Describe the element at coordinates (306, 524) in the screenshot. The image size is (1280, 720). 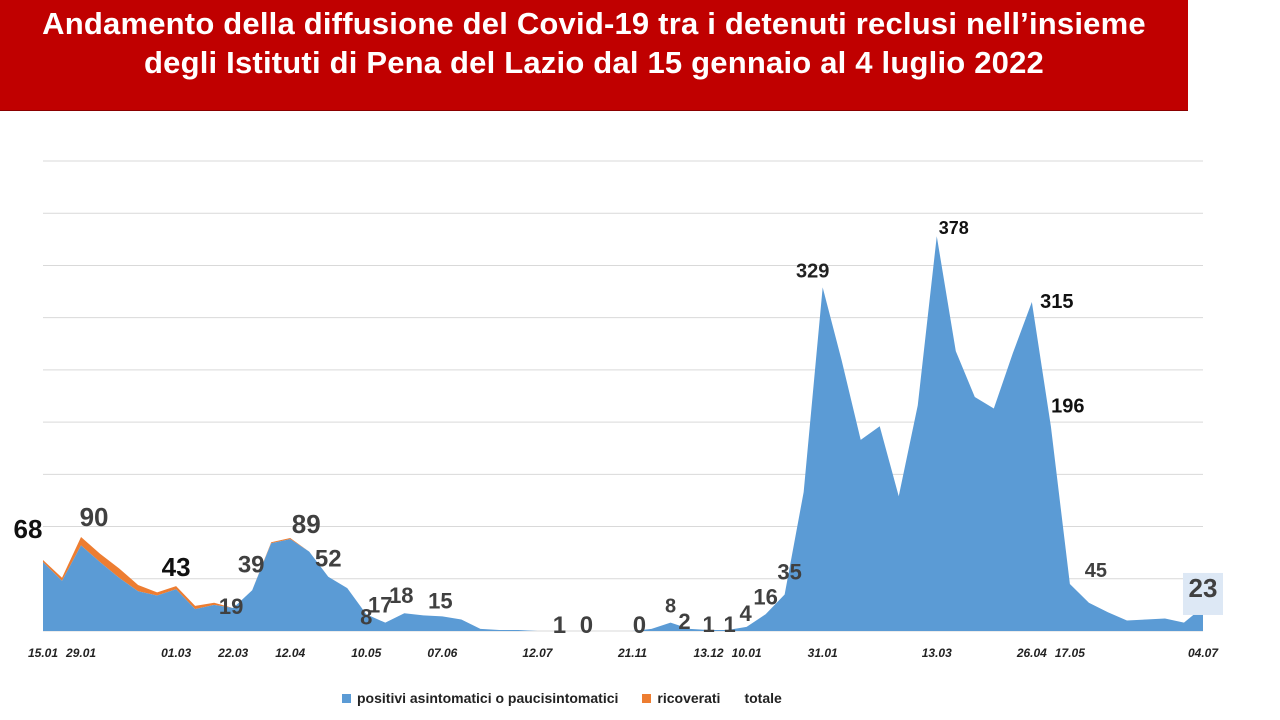
I see `data-label: 89` at that location.